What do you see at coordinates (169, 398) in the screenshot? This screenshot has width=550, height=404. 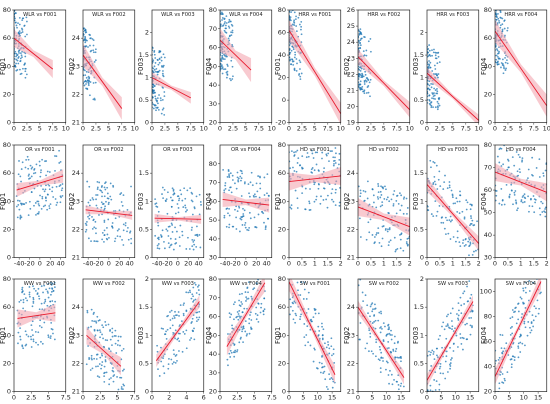 I see `x-tick-label: 2` at bounding box center [169, 398].